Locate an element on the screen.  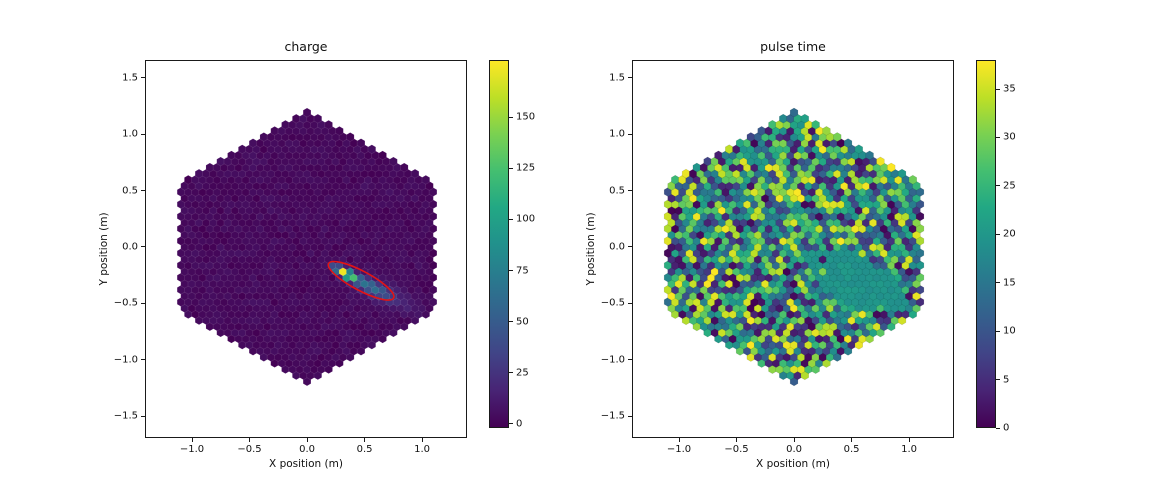
y-tick-label: 0.0 is located at coordinates (130, 247).